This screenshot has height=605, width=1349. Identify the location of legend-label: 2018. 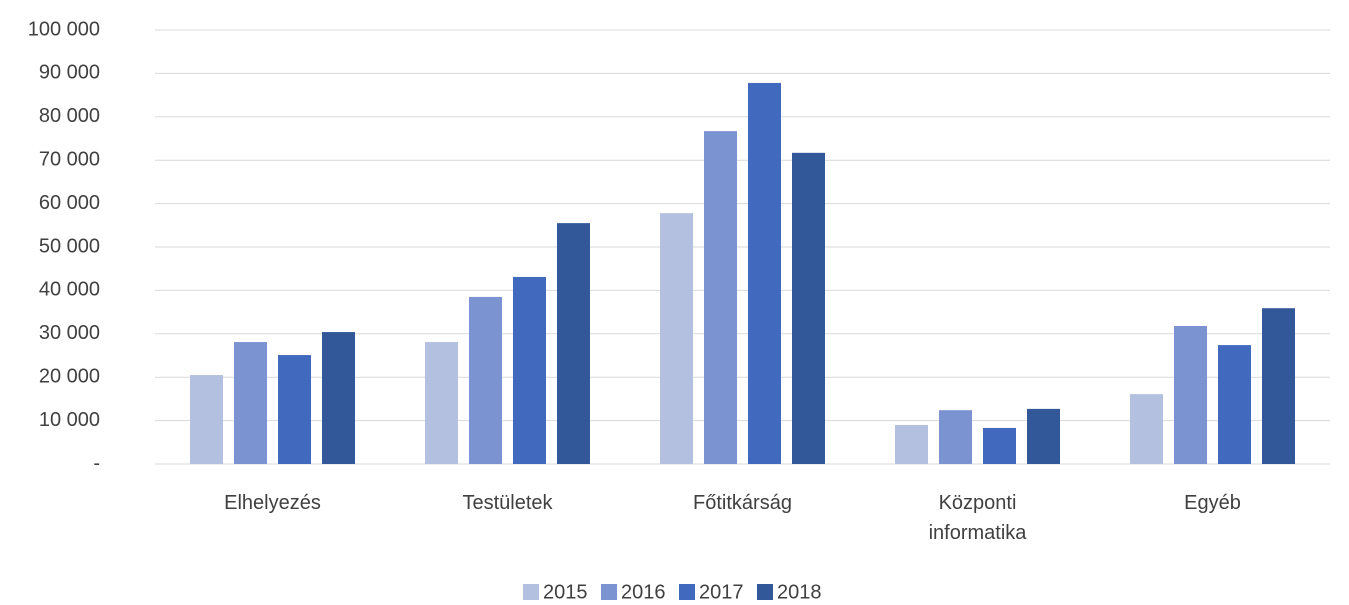
(799, 592).